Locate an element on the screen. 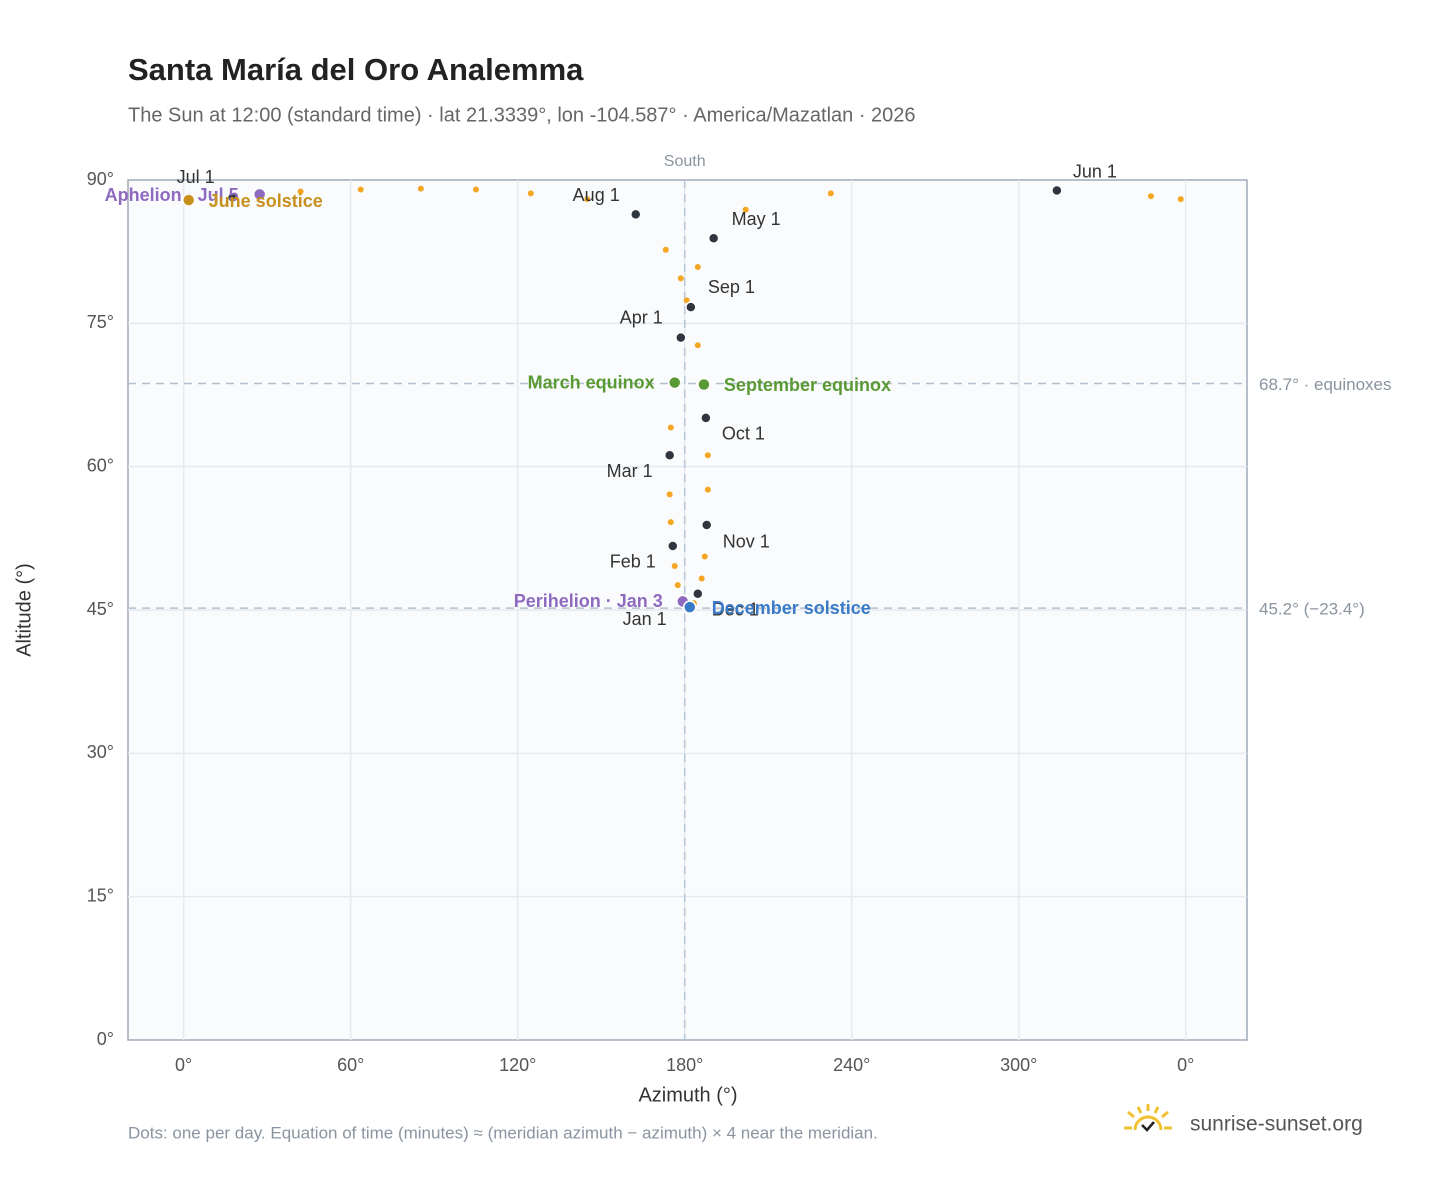  month-label: Oct 1 is located at coordinates (743, 434).